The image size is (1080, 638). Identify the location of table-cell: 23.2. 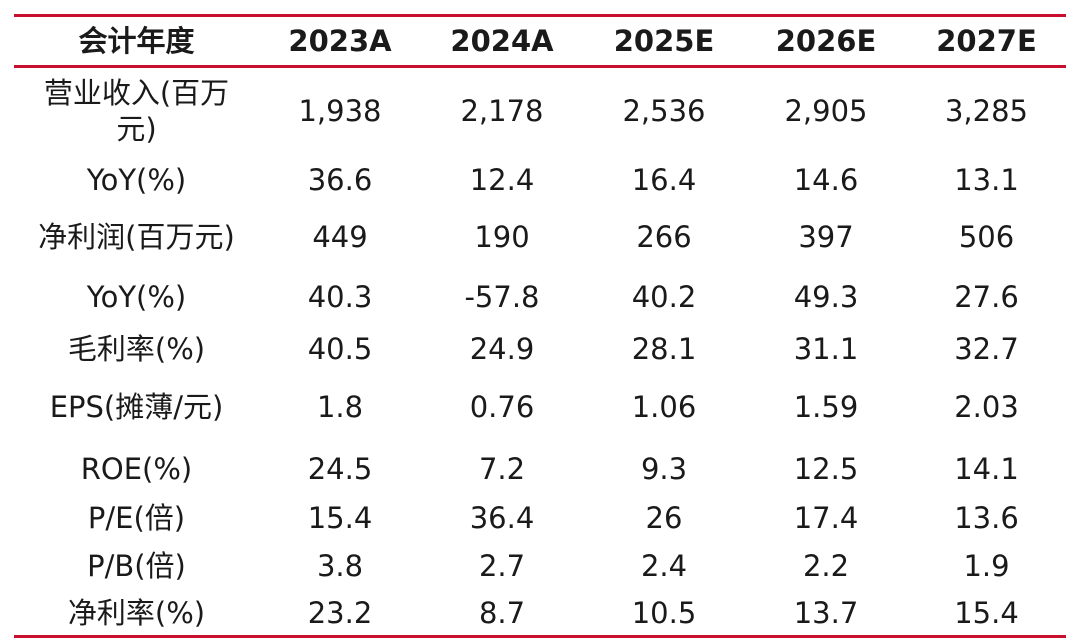
(340, 613).